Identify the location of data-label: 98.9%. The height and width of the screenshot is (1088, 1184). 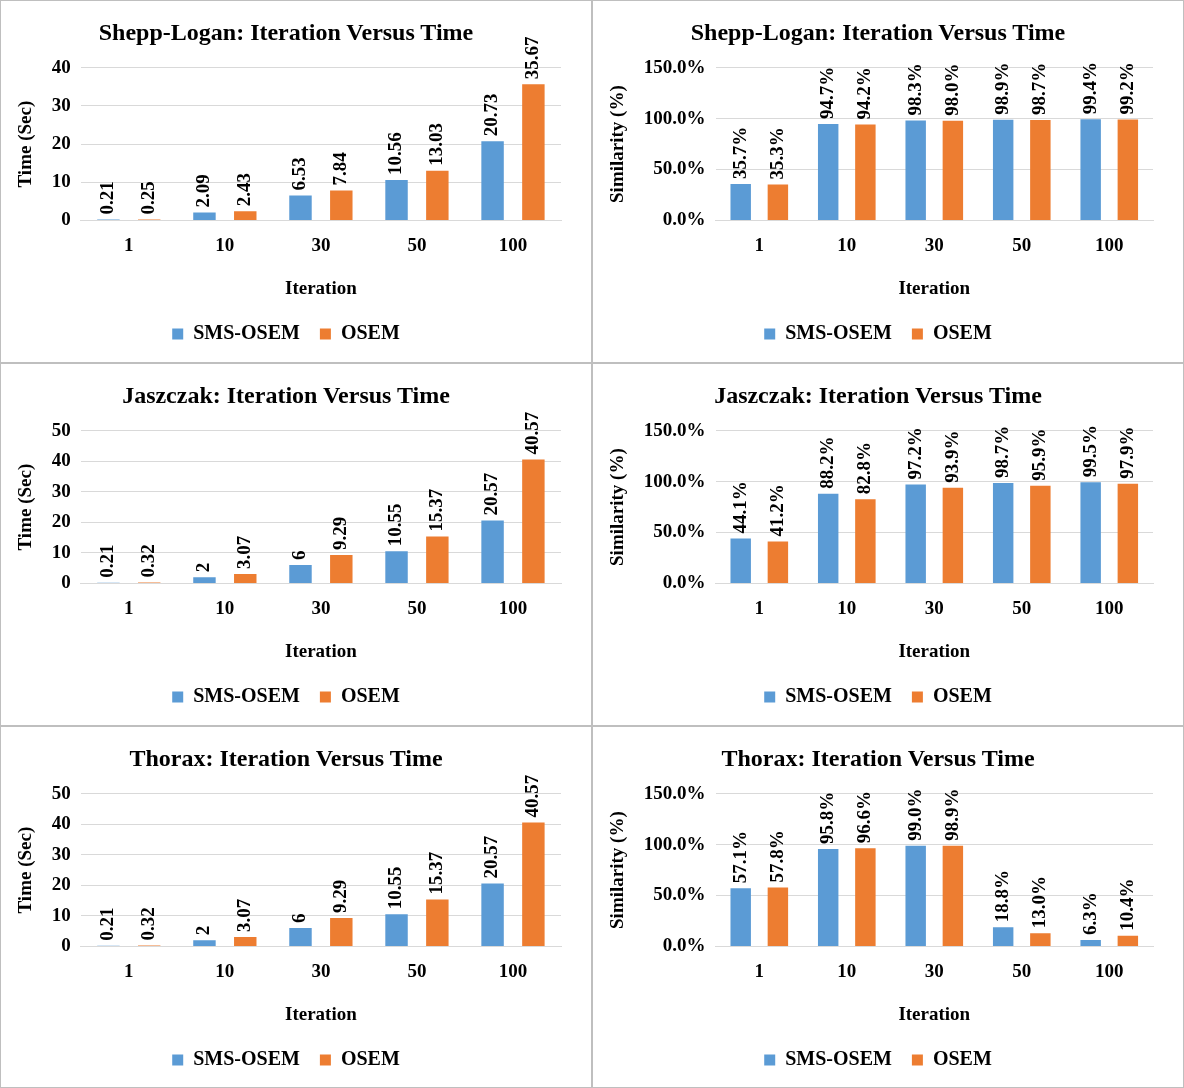
(951, 814).